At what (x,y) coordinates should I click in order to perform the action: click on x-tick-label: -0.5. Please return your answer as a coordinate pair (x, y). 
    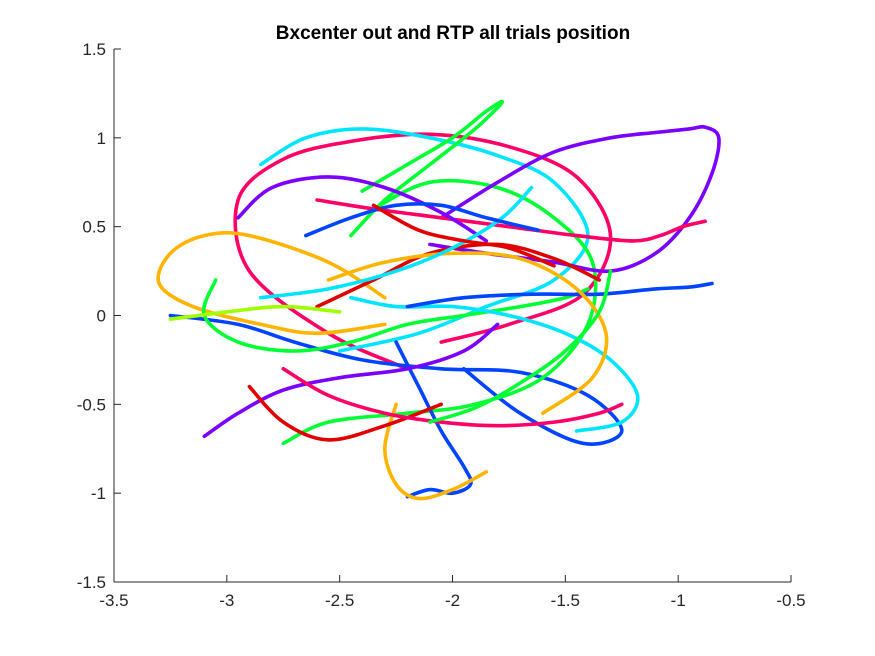
    Looking at the image, I should click on (790, 600).